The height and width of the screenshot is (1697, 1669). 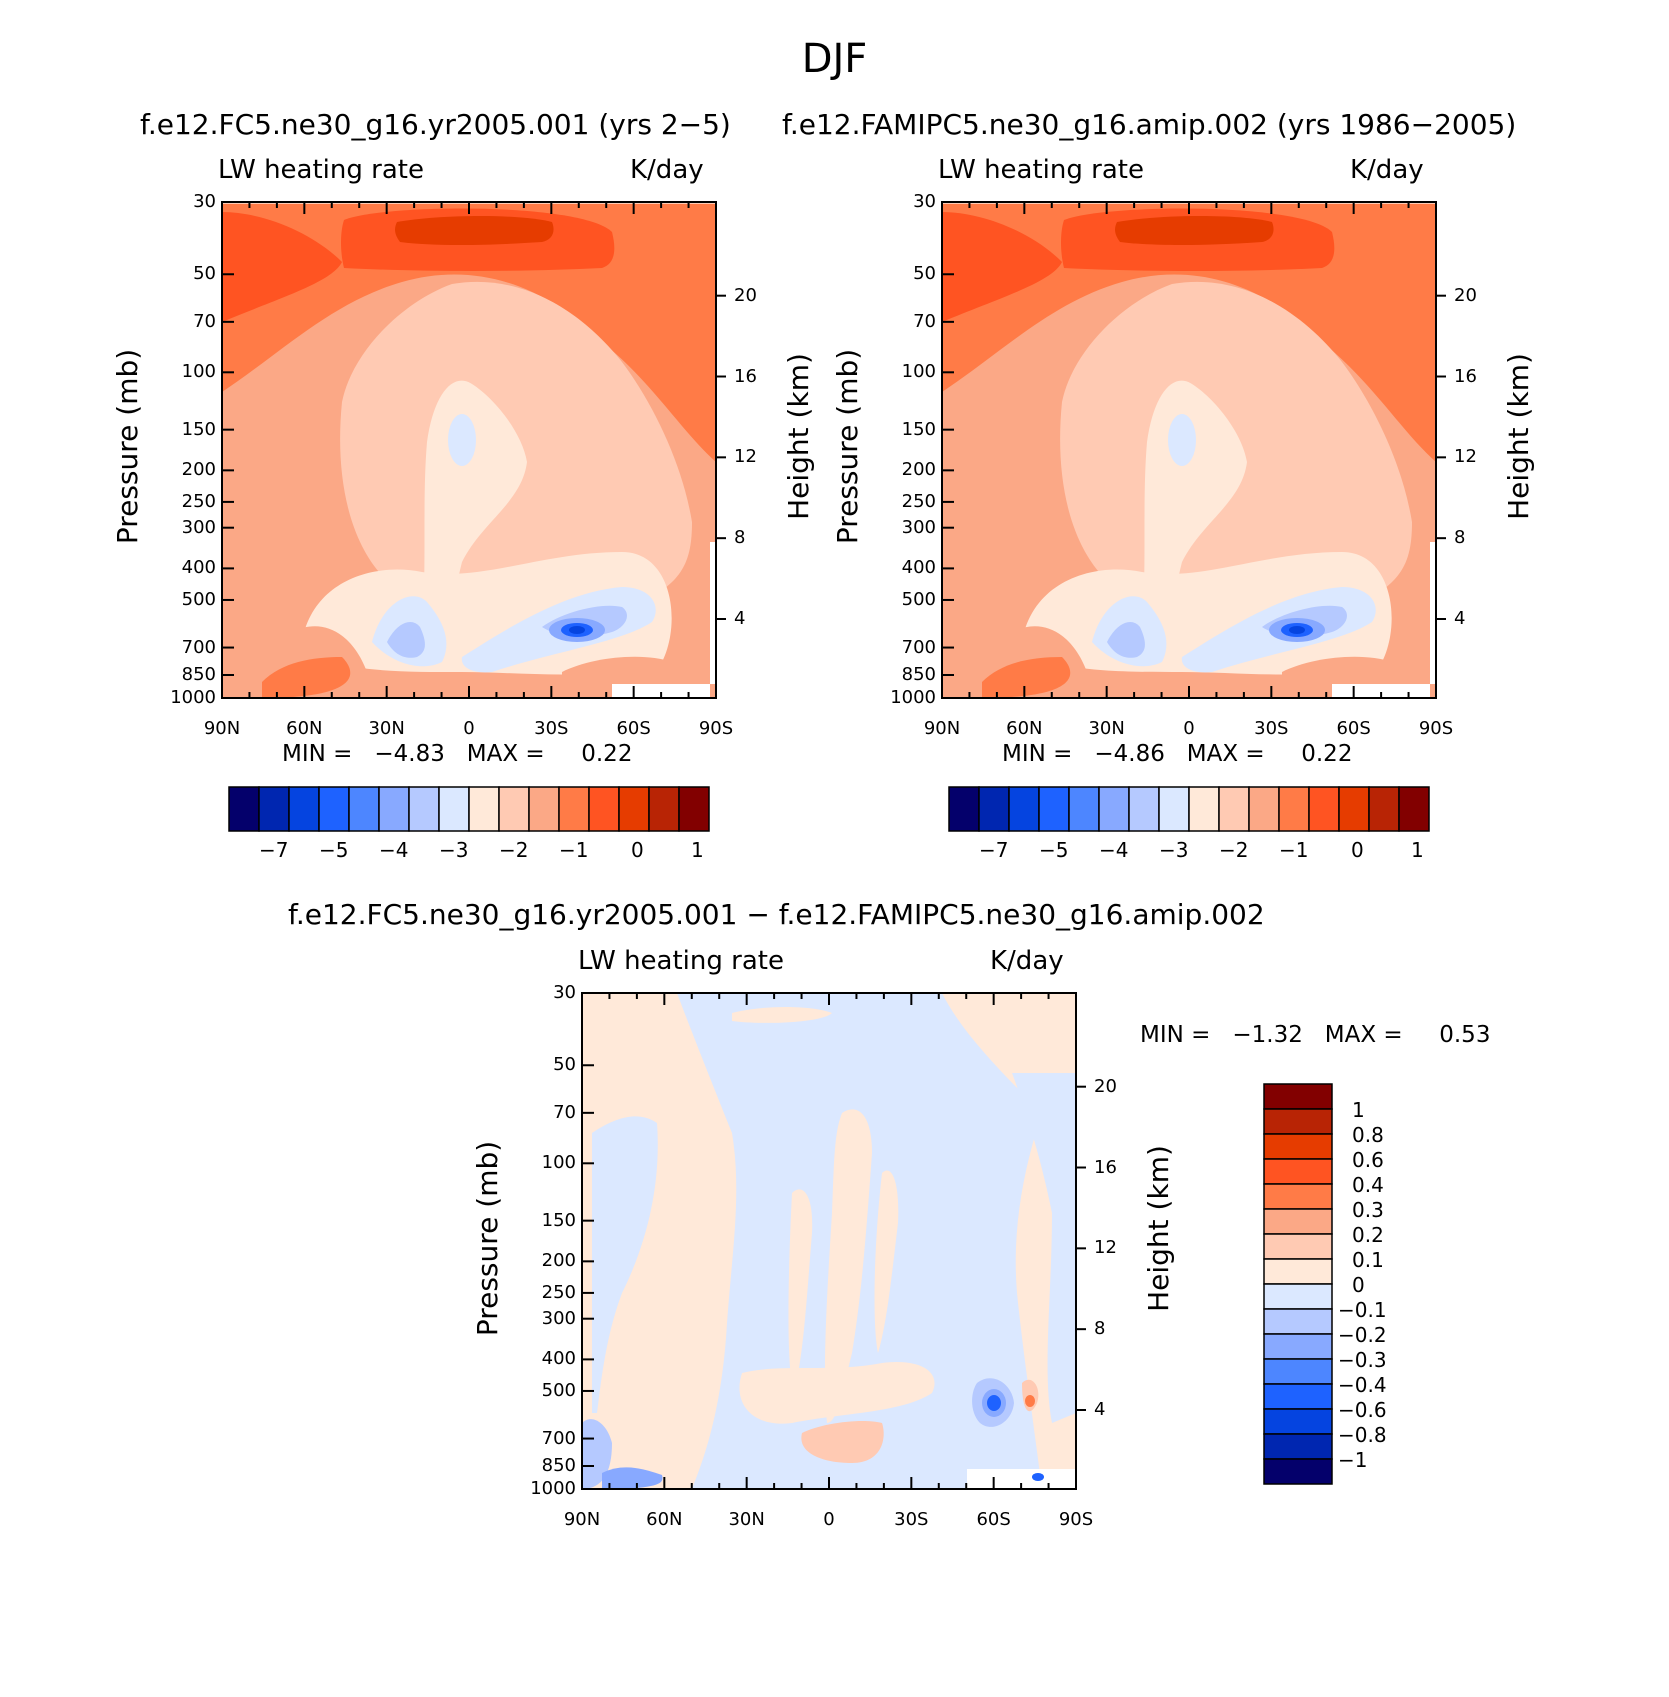 What do you see at coordinates (198, 674) in the screenshot?
I see `y-tick-label: 850` at bounding box center [198, 674].